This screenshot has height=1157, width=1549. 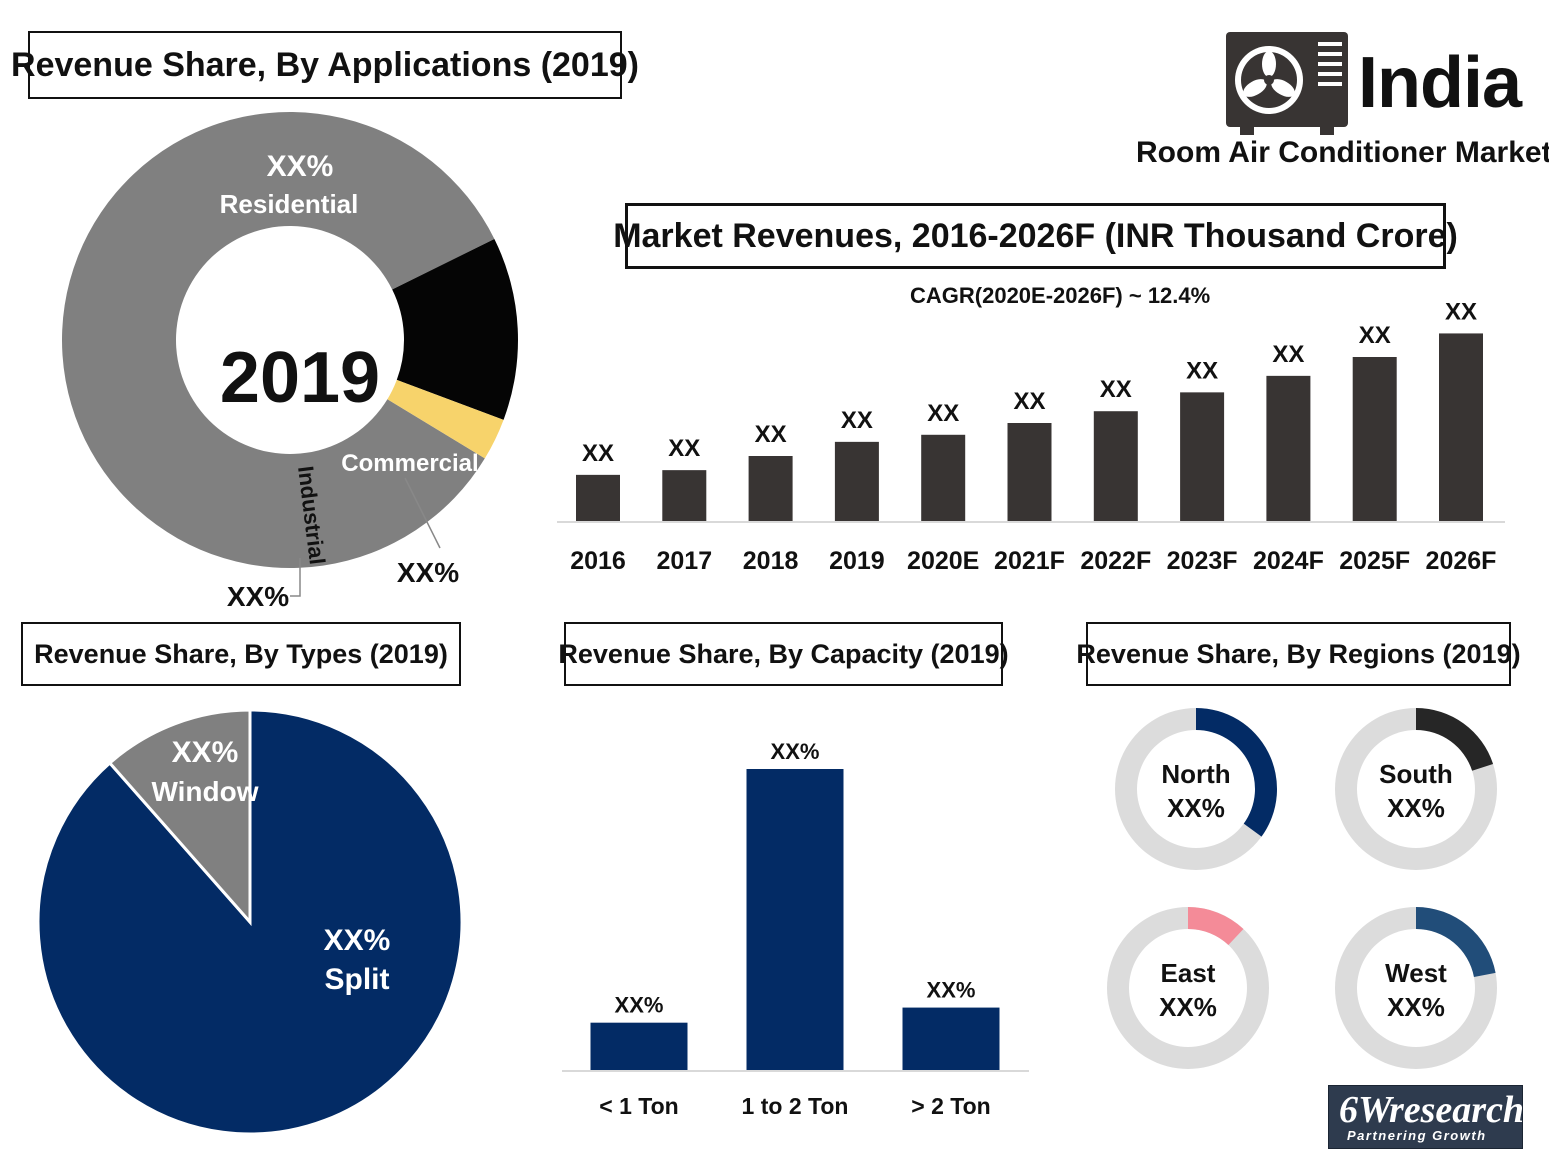 I want to click on revenue-bar-2018, so click(x=770, y=489).